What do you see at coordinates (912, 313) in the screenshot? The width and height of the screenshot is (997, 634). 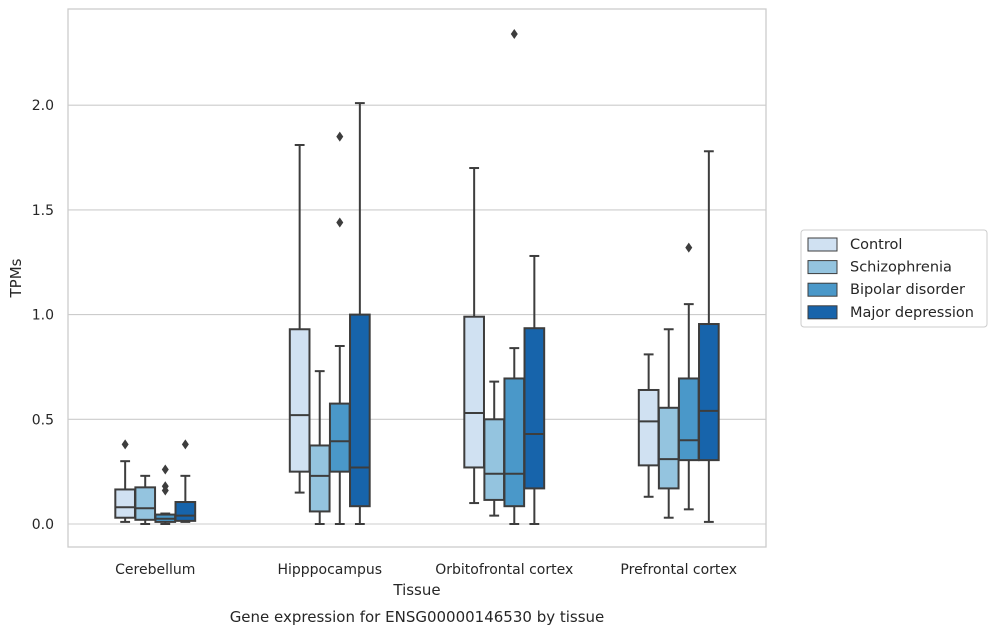 I see `legend-label: Major depression` at bounding box center [912, 313].